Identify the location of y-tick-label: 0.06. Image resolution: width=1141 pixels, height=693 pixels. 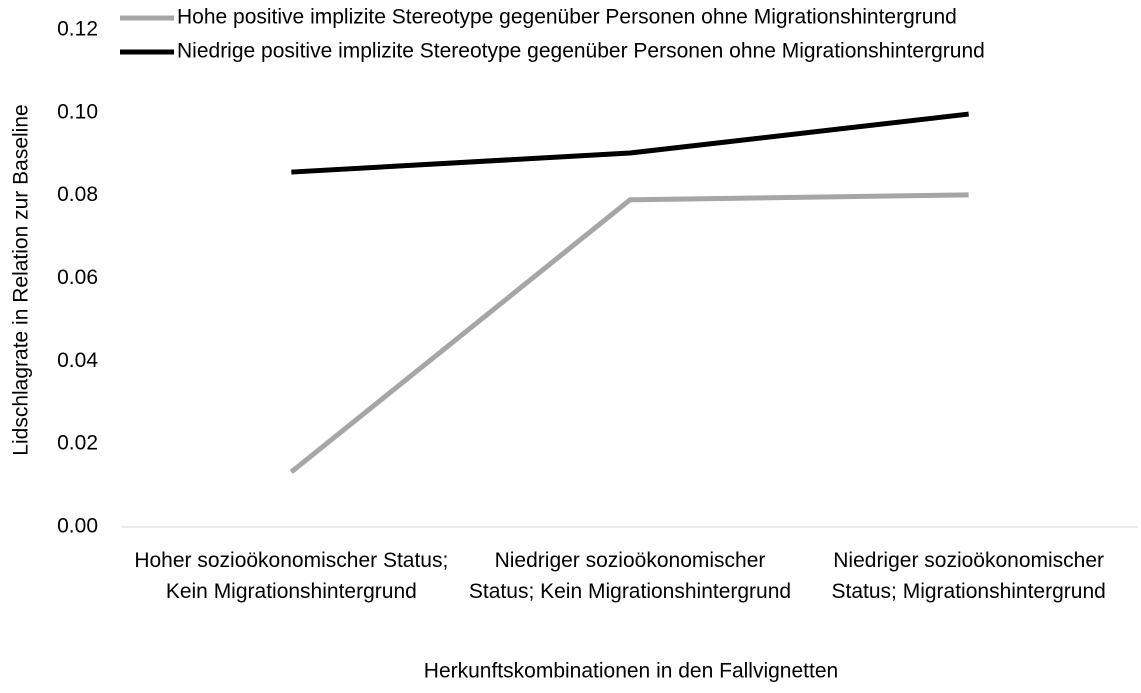
(77, 277).